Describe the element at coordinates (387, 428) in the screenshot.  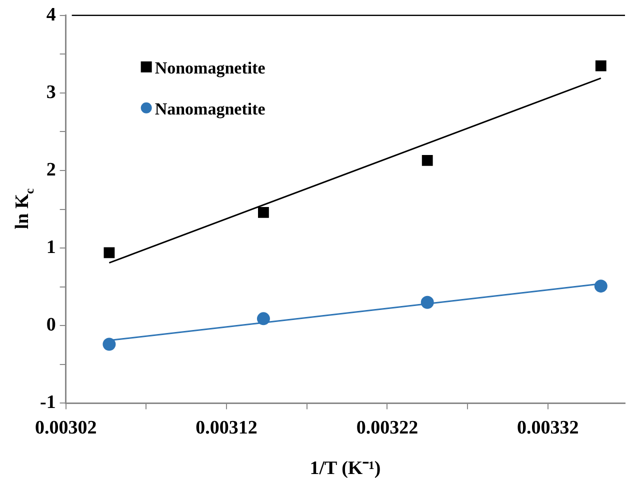
I see `x-tick-label: 0.00322` at that location.